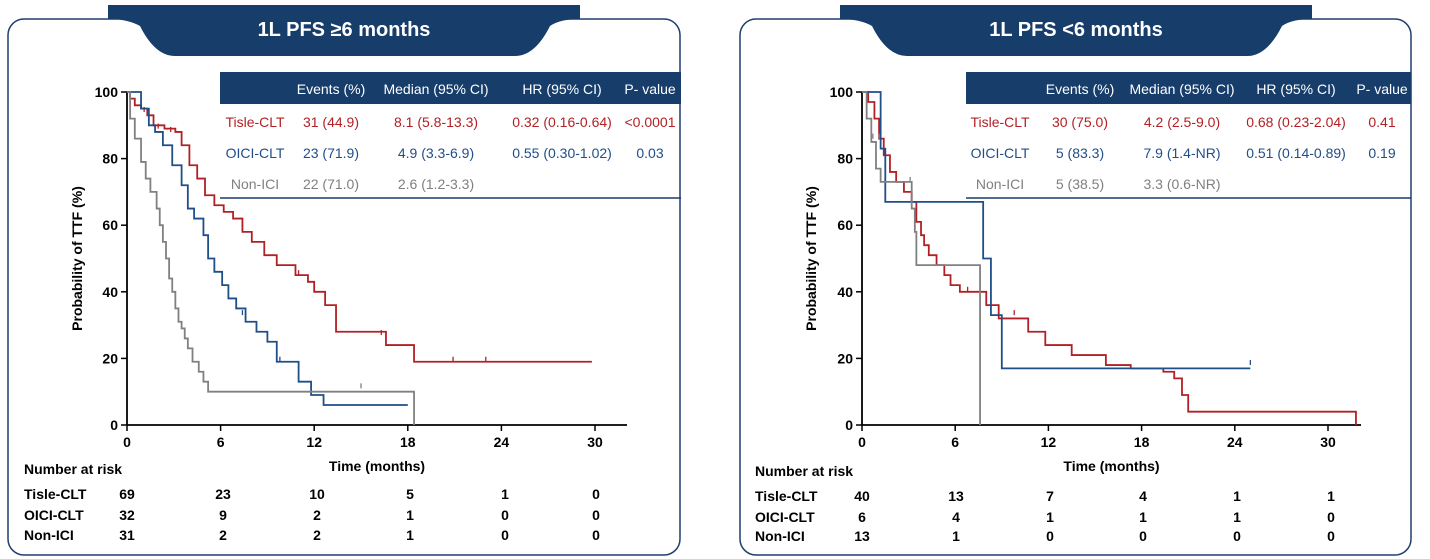 The width and height of the screenshot is (1430, 559). I want to click on x-axis-label: Time (months), so click(1111, 466).